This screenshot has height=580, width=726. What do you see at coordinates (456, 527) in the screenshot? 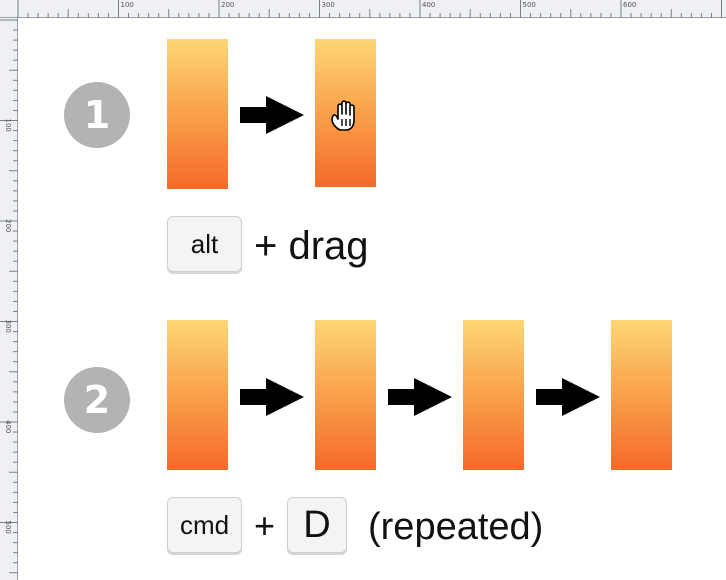
I see `repeated-note: (repeated)` at bounding box center [456, 527].